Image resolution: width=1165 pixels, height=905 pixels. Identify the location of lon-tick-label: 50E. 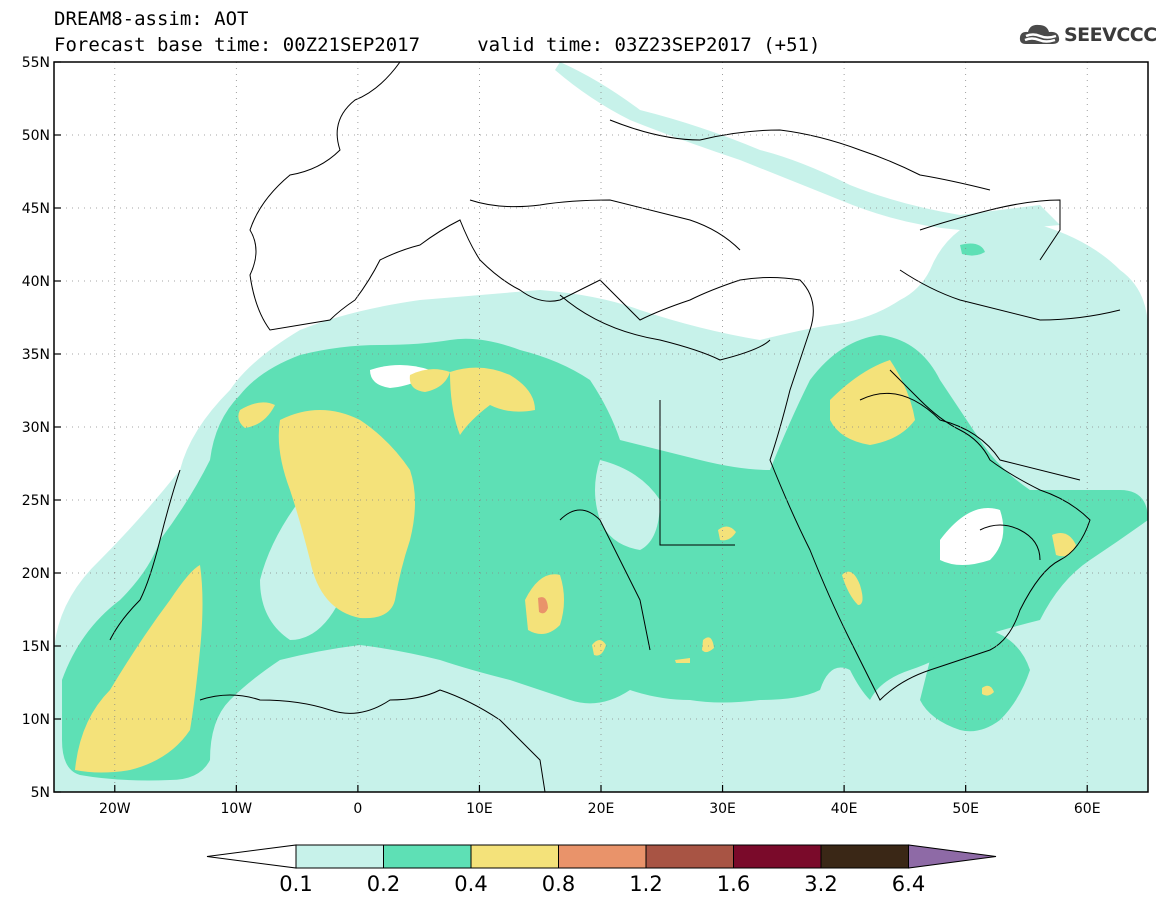
(965, 809).